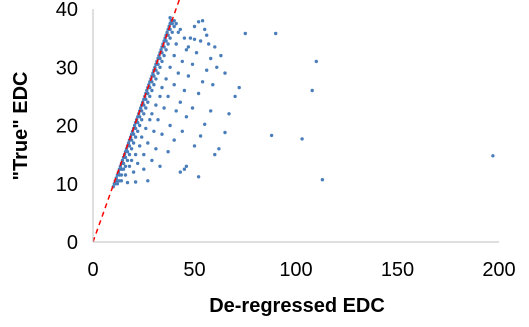  What do you see at coordinates (194, 270) in the screenshot?
I see `x-tick-label: 50` at bounding box center [194, 270].